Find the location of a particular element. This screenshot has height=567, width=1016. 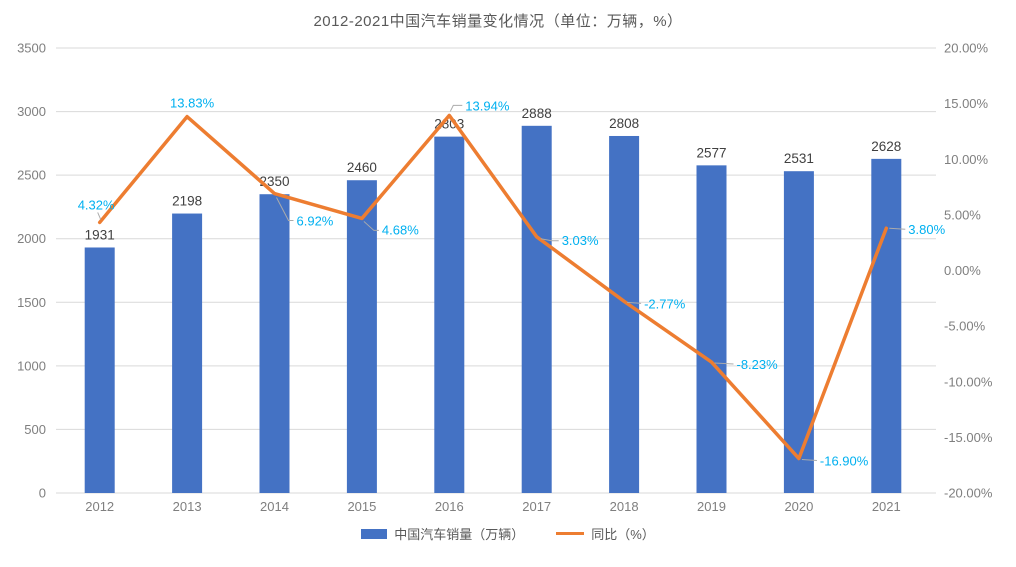

pct-data-label: 6.92% is located at coordinates (315, 221).